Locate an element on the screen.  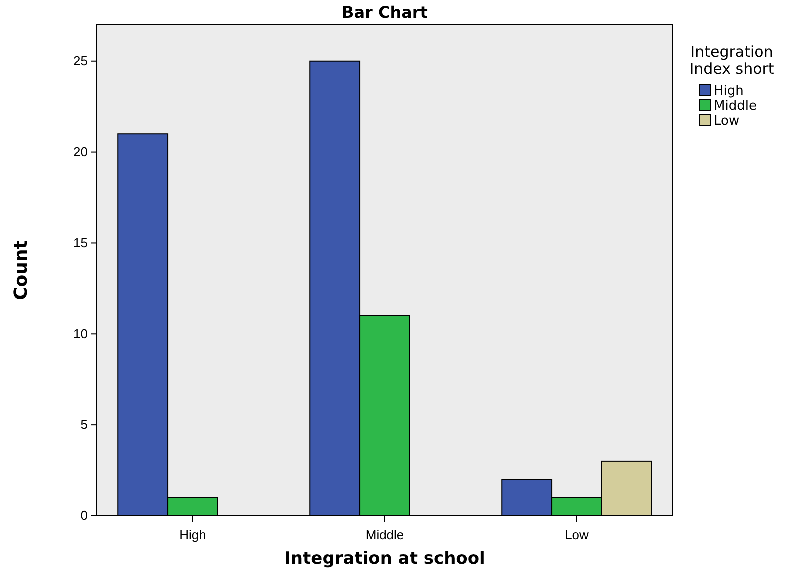
chart-title: Bar Chart is located at coordinates (385, 12).